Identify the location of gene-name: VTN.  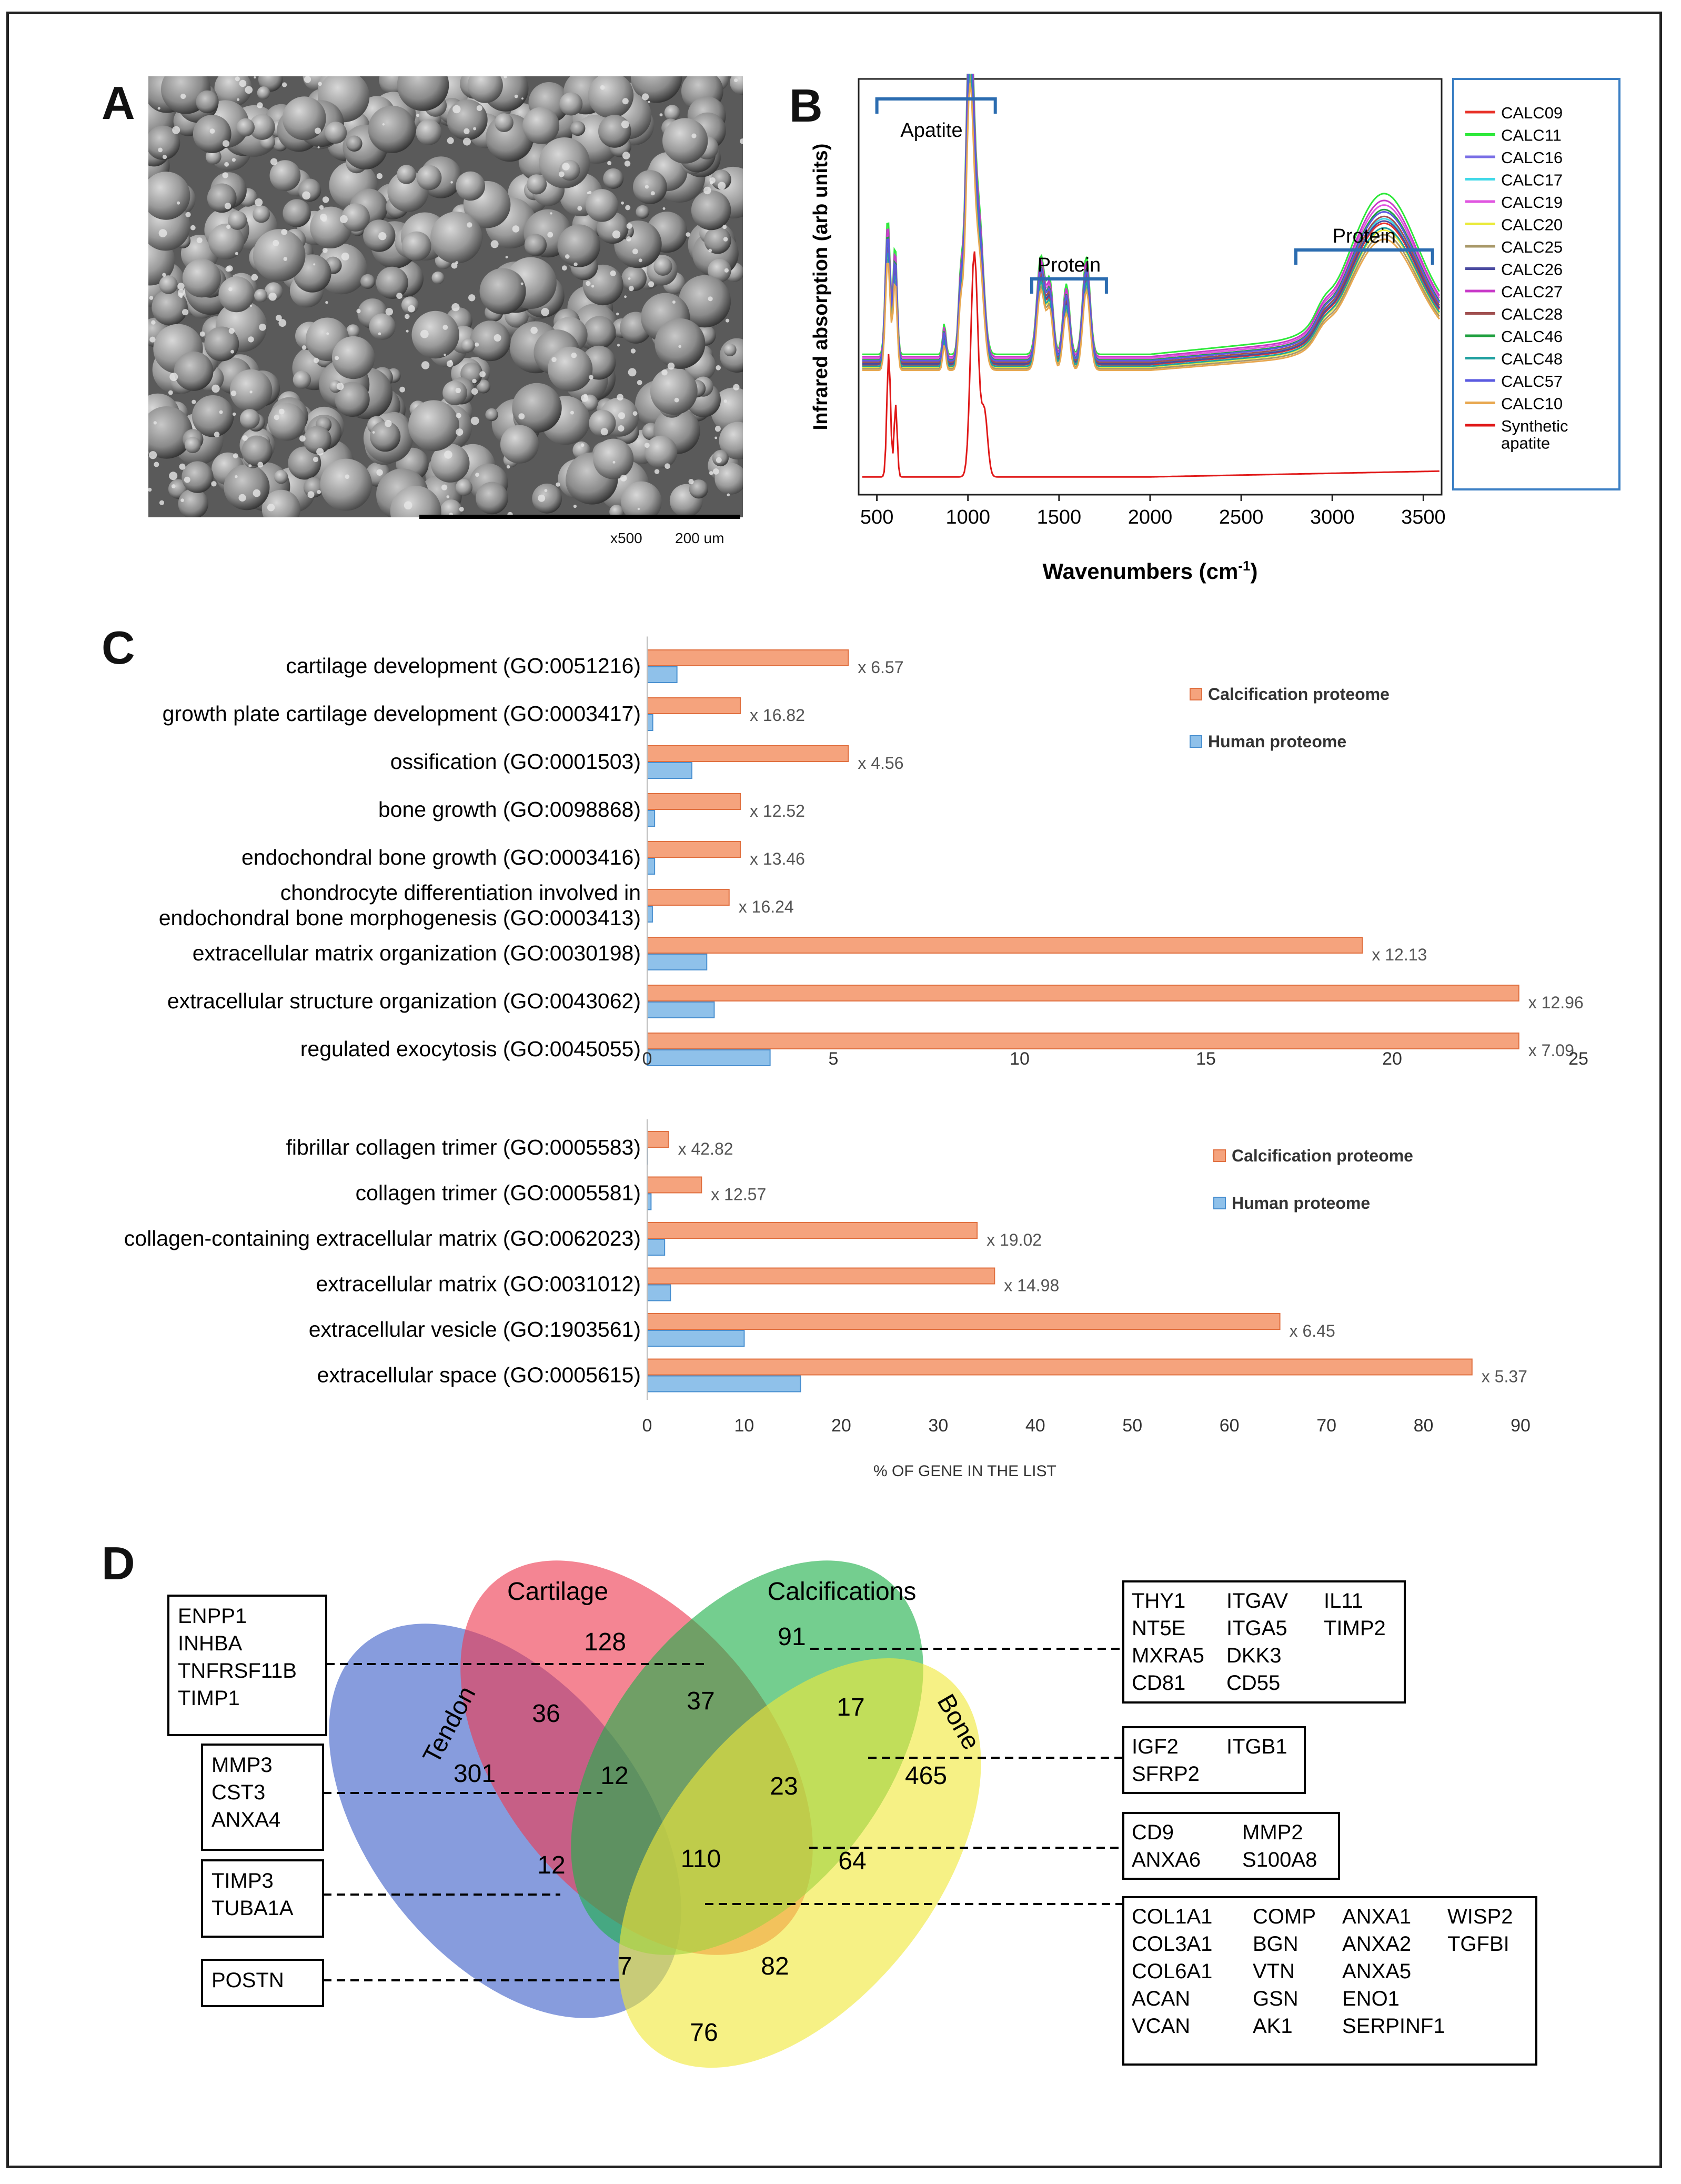
(1274, 1971).